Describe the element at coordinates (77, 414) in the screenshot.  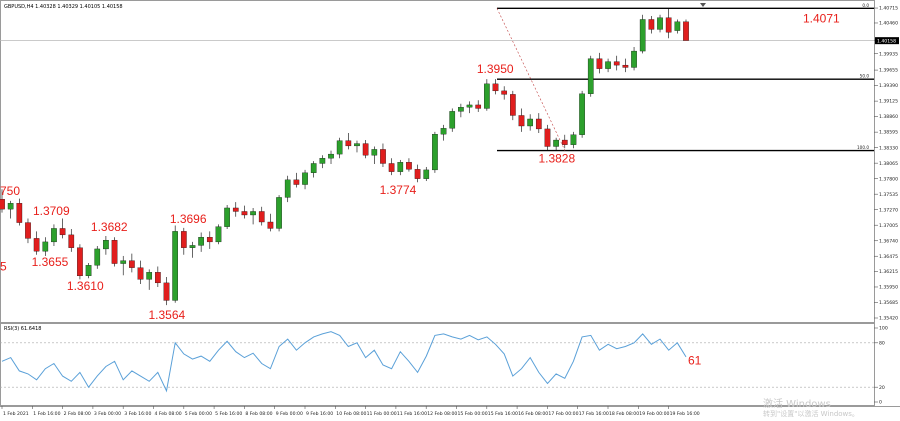
I see `time-tick-label: 2 Feb 08:00` at that location.